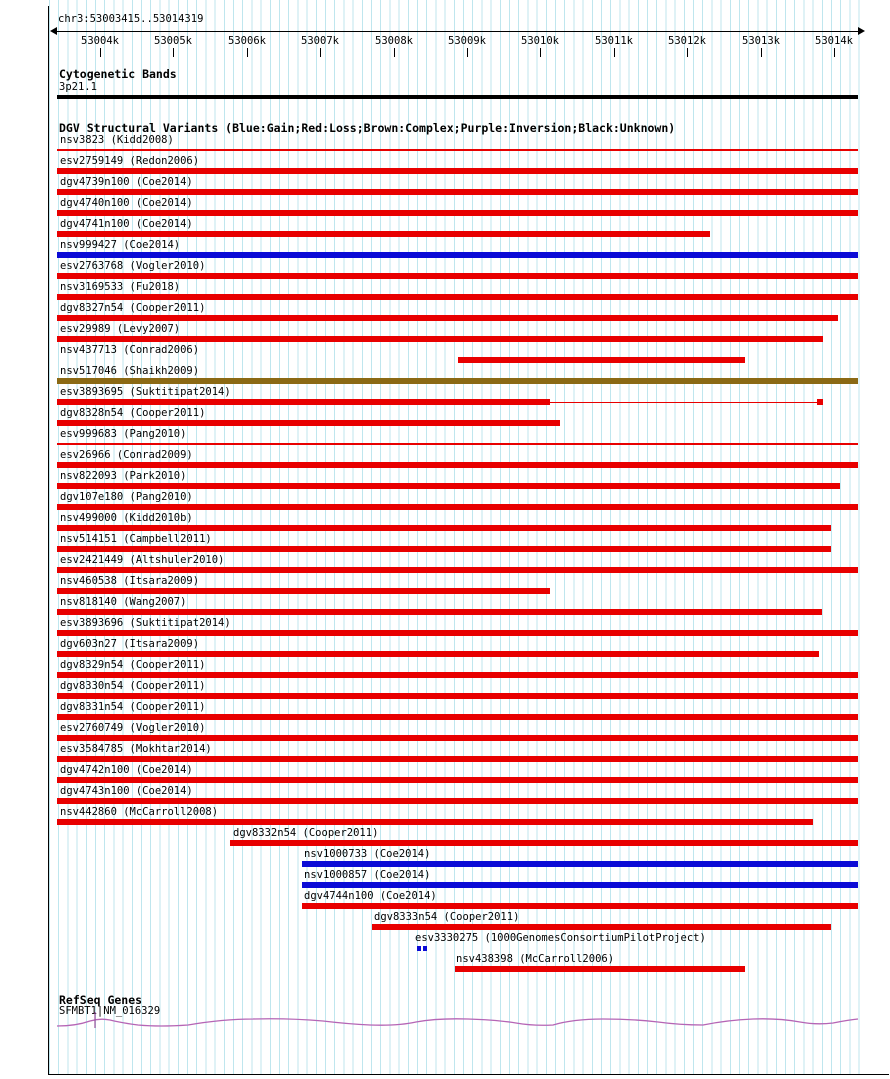 Image resolution: width=890 pixels, height=1079 pixels. Describe the element at coordinates (367, 875) in the screenshot. I see `variant-label: nsv1000857 (Coe2014)` at that location.